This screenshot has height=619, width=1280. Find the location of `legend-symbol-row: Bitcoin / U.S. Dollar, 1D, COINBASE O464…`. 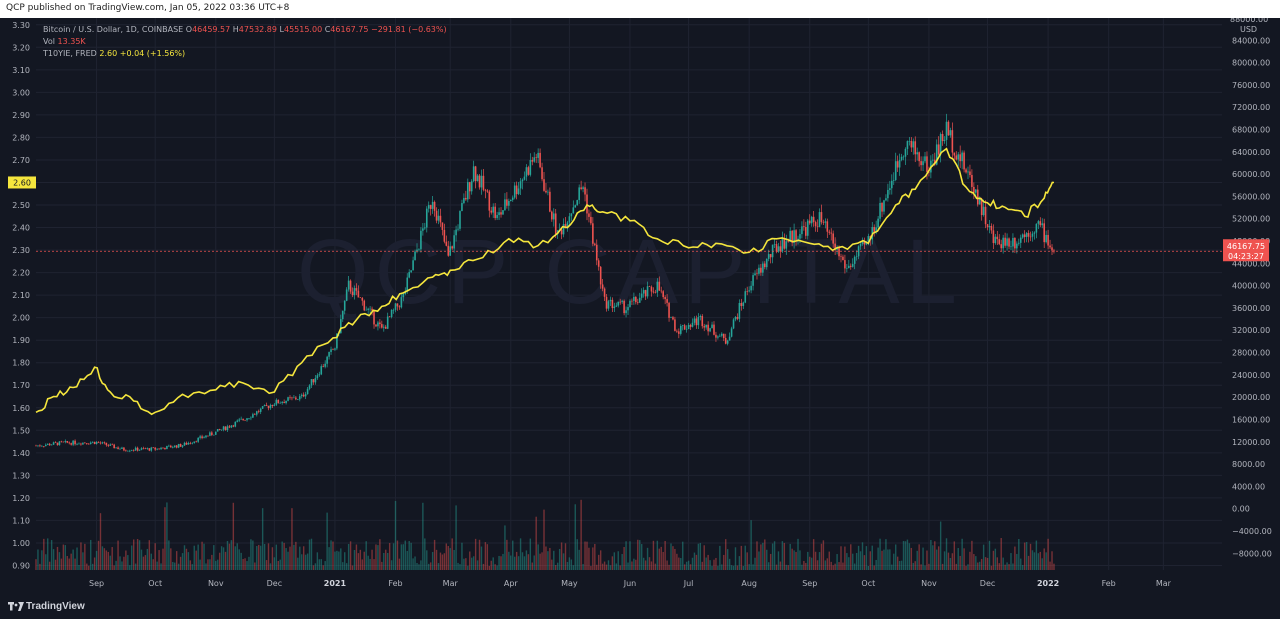

legend-symbol-row: Bitcoin / U.S. Dollar, 1D, COINBASE O464… is located at coordinates (245, 29).